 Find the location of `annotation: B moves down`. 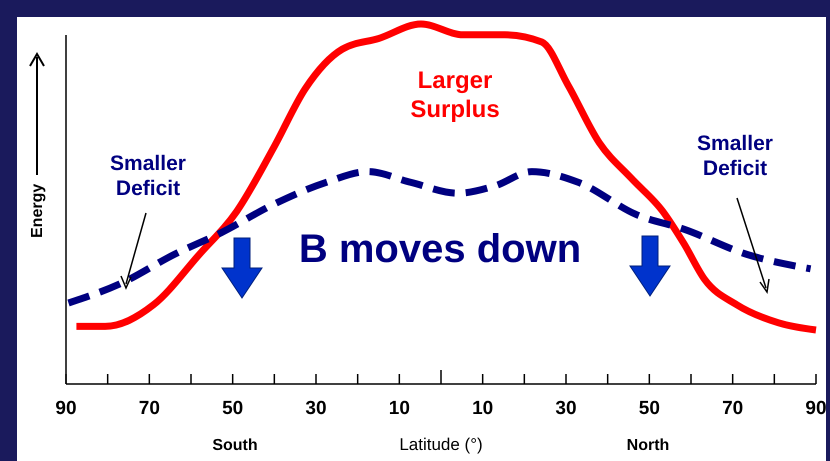

annotation: B moves down is located at coordinates (440, 249).